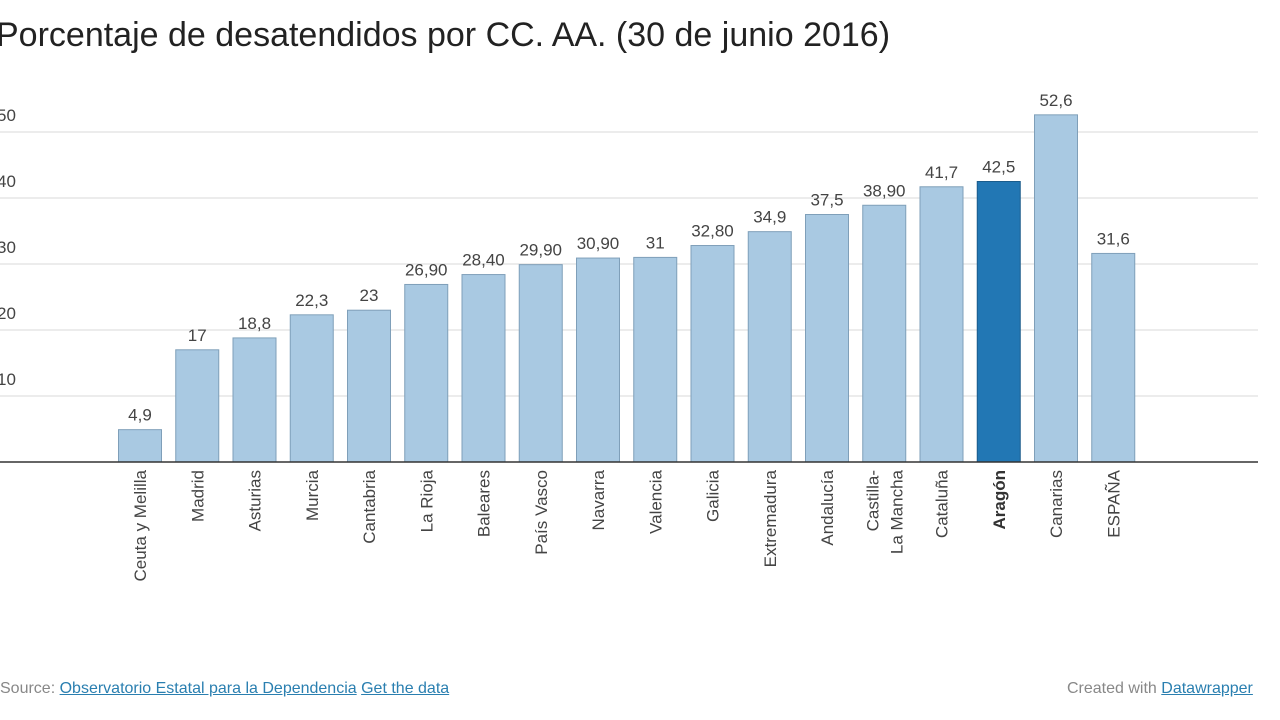 Image resolution: width=1280 pixels, height=720 pixels. What do you see at coordinates (254, 323) in the screenshot?
I see `value-label: 18,8` at bounding box center [254, 323].